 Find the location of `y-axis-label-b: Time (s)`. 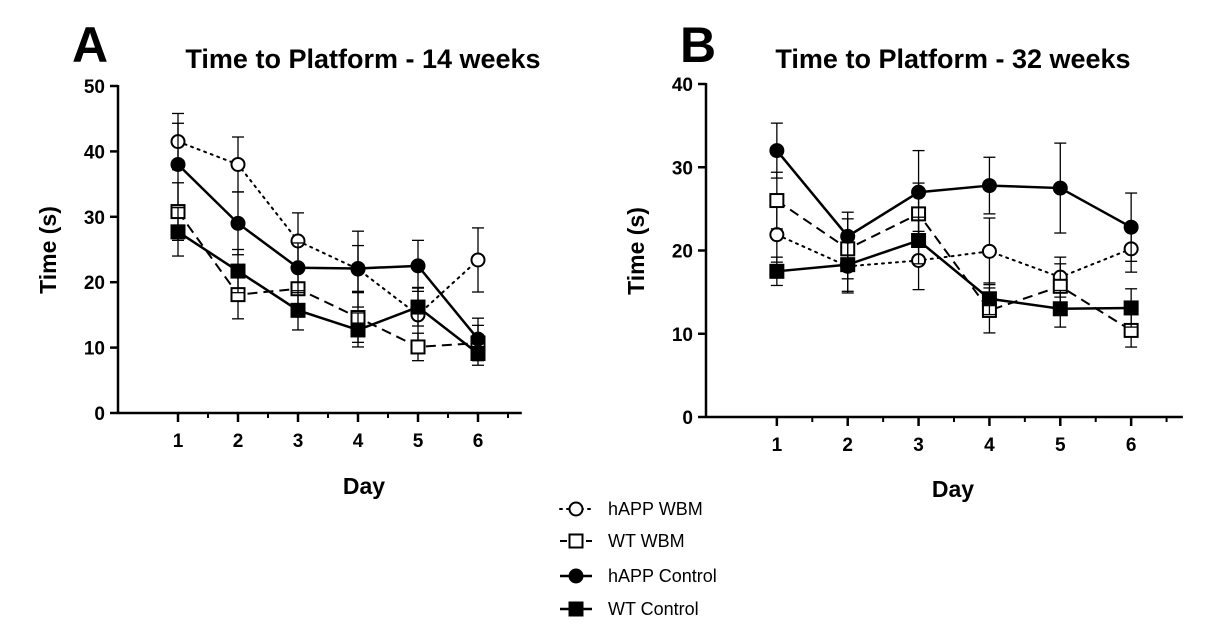

y-axis-label-b: Time (s) is located at coordinates (636, 251).